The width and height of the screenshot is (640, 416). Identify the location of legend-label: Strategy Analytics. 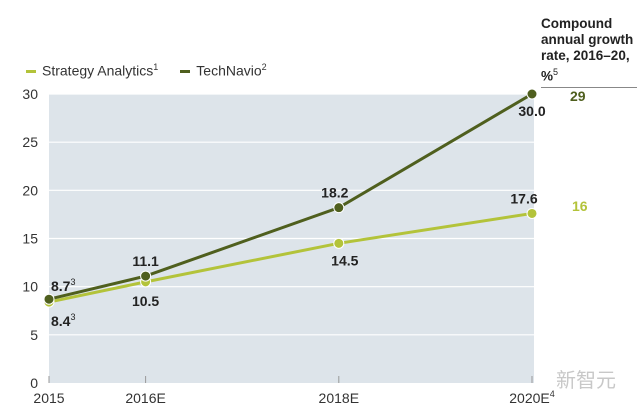
(98, 70).